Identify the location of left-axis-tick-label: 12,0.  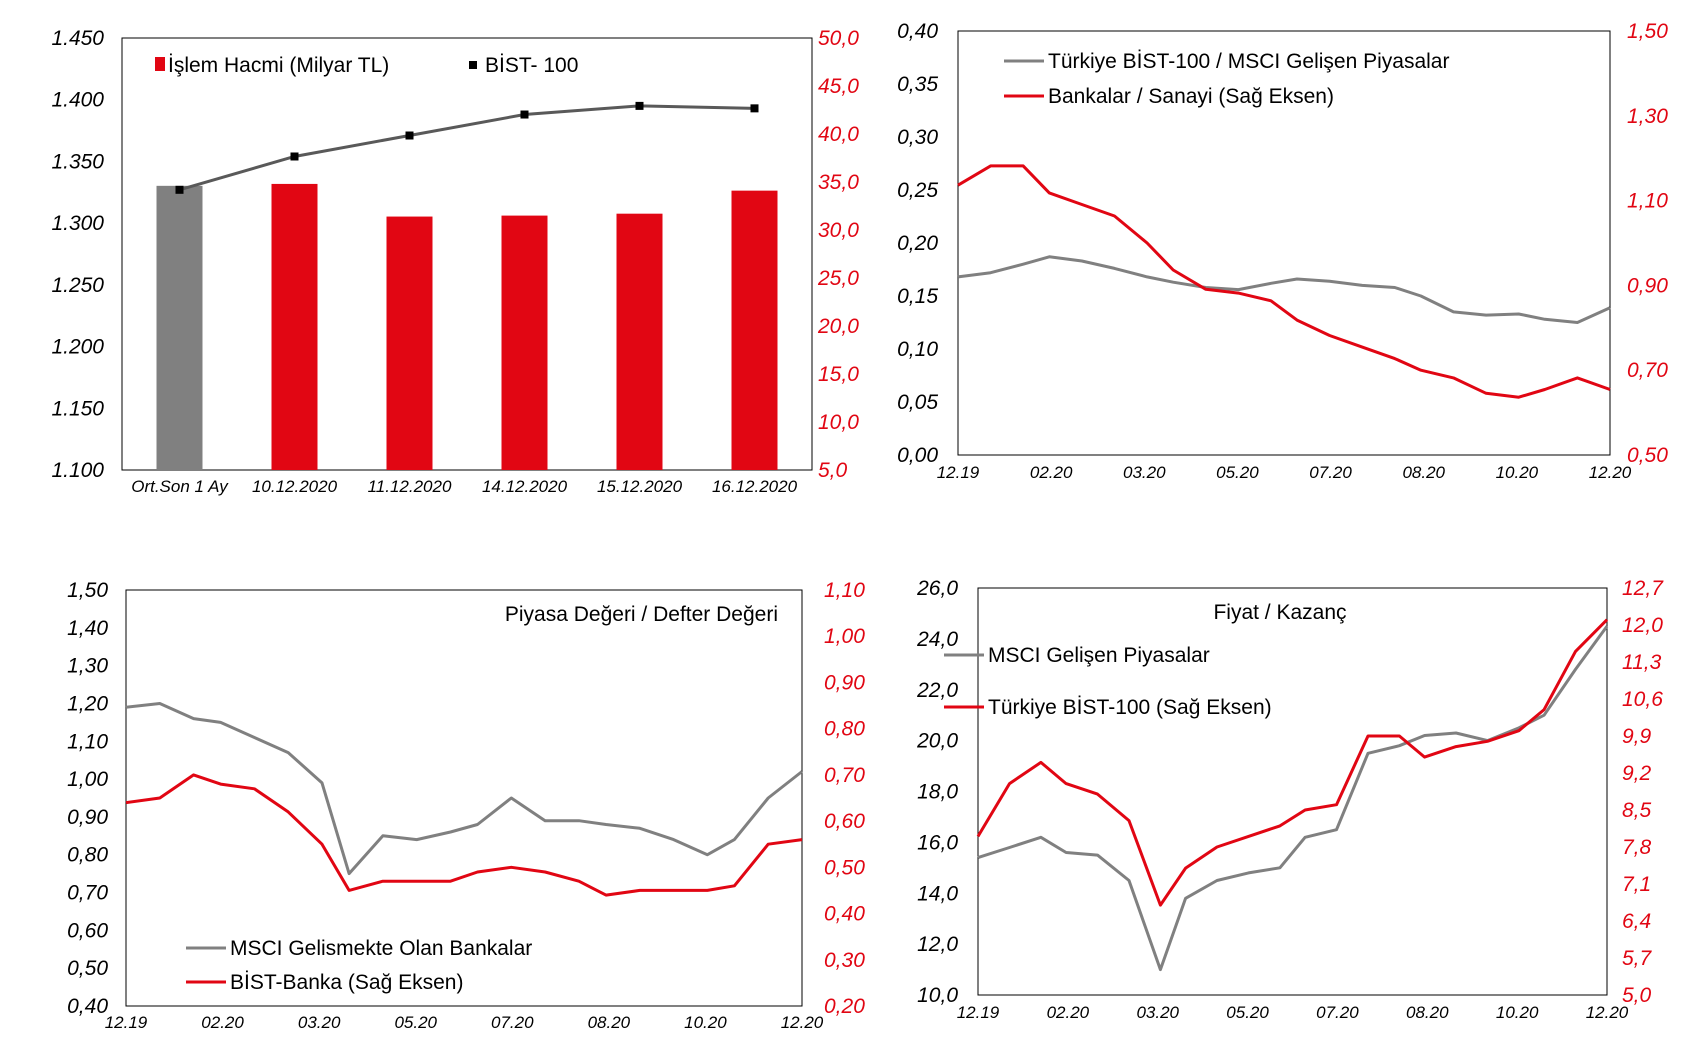
(937, 944).